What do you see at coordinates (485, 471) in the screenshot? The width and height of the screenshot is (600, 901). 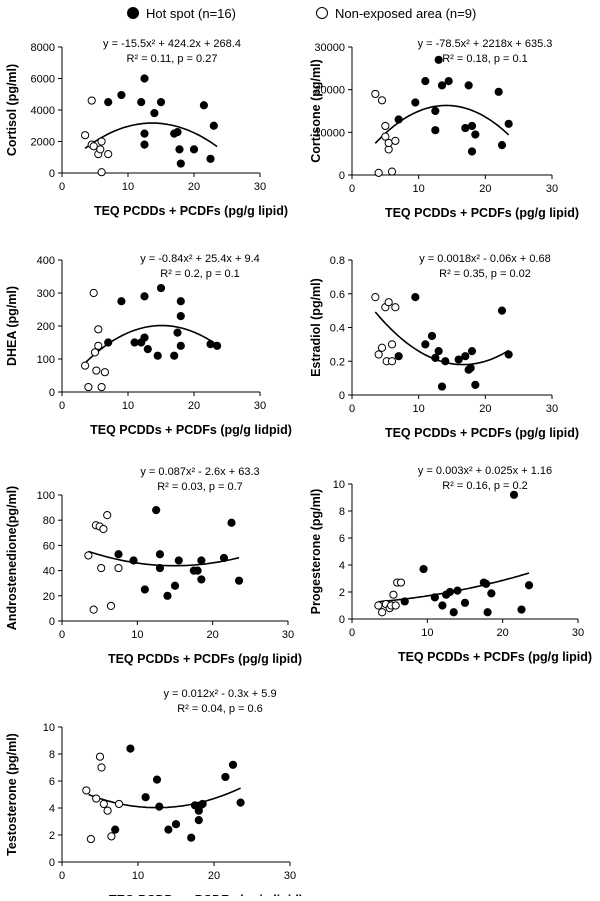 I see `fit-equation: y = 0.003x² + 0.025x + 1.16` at bounding box center [485, 471].